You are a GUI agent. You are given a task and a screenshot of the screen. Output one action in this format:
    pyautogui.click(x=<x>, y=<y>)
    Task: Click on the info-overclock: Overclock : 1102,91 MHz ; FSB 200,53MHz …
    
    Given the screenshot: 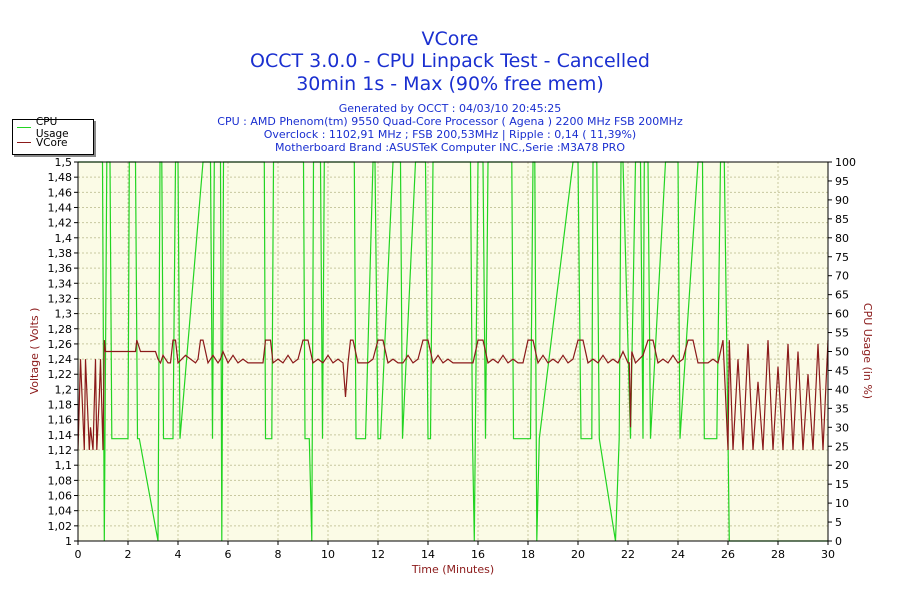 What is the action you would take?
    pyautogui.click(x=450, y=134)
    